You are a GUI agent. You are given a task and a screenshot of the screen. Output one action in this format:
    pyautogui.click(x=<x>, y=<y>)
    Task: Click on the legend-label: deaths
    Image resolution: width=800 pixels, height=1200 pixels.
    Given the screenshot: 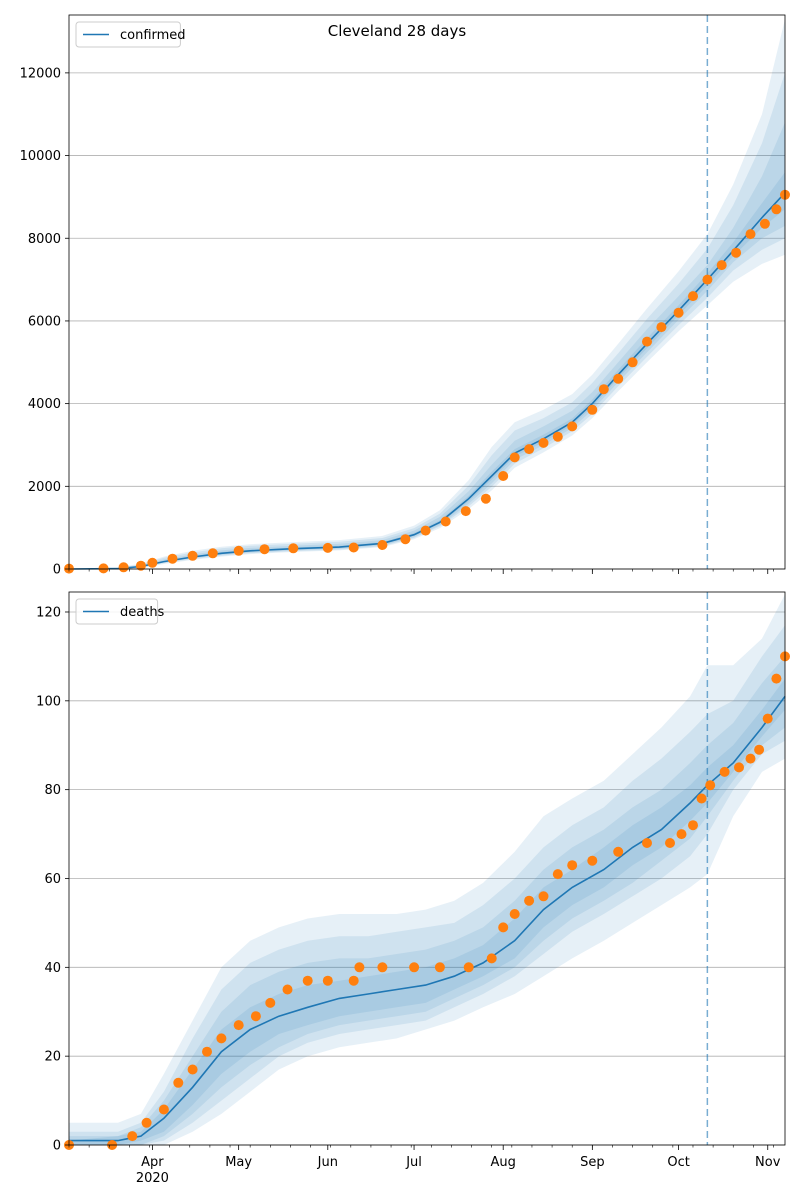 What is the action you would take?
    pyautogui.click(x=142, y=612)
    